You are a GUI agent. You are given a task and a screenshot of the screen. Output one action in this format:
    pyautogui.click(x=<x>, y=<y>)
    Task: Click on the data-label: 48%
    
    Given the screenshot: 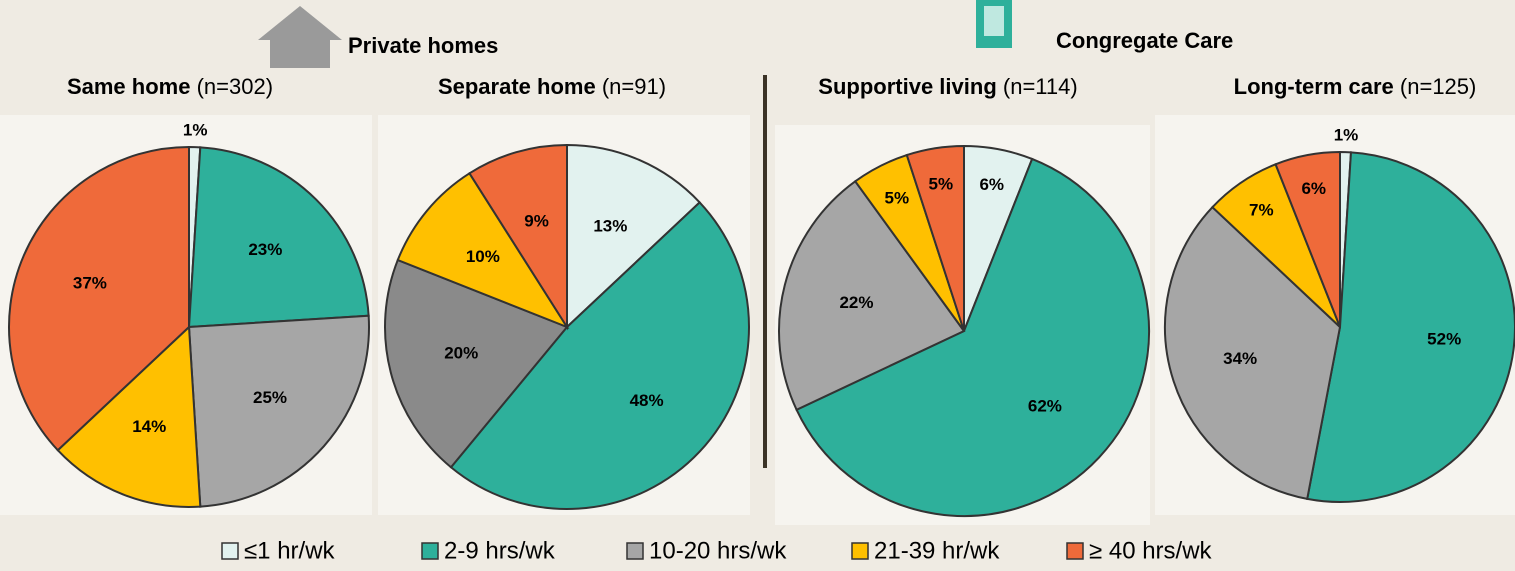 What is the action you would take?
    pyautogui.click(x=647, y=400)
    